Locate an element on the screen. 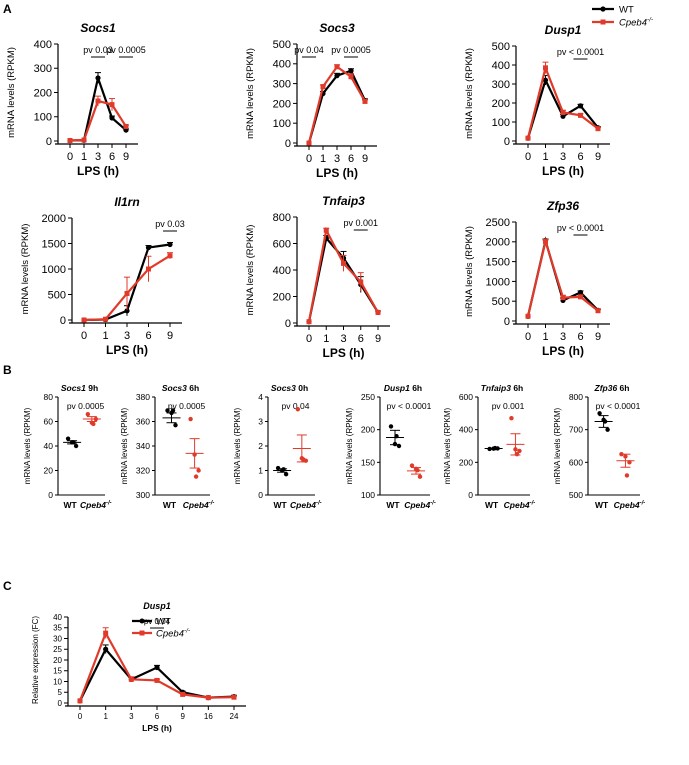 The image size is (689, 765). legend-wt-label: WT is located at coordinates (163, 622).